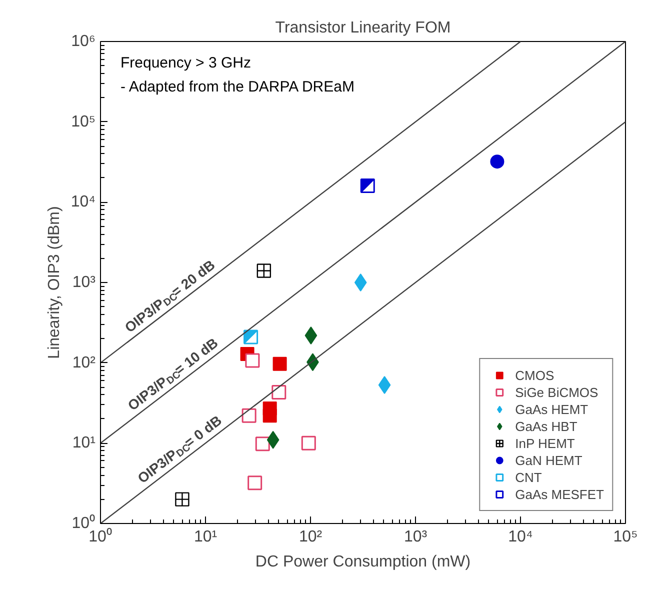 The height and width of the screenshot is (604, 652). I want to click on legend-label: InP HEMT, so click(545, 443).